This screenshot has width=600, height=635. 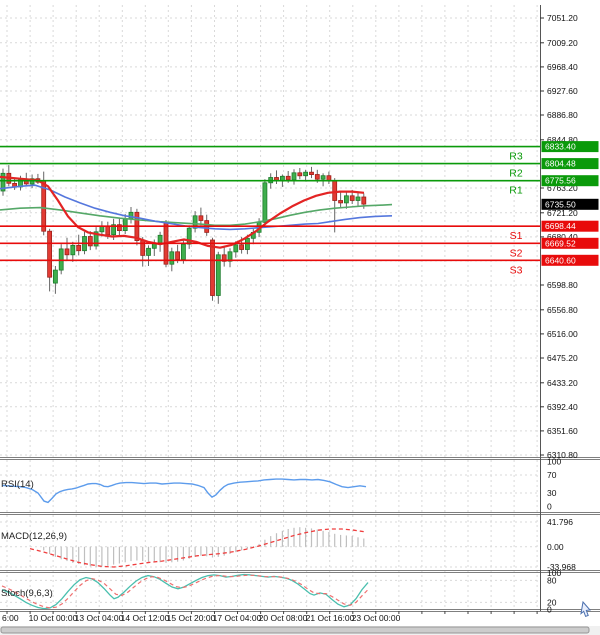 What do you see at coordinates (283, 618) in the screenshot?
I see `time-label: 20 Oct 08:00` at bounding box center [283, 618].